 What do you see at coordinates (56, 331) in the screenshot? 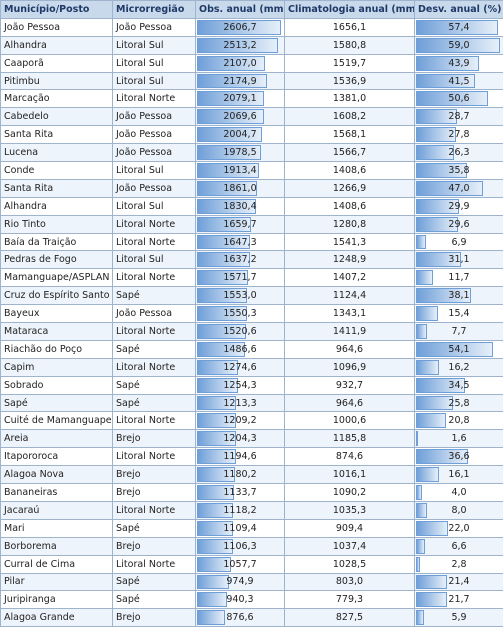
I see `table-cell: Mataraca` at bounding box center [56, 331].